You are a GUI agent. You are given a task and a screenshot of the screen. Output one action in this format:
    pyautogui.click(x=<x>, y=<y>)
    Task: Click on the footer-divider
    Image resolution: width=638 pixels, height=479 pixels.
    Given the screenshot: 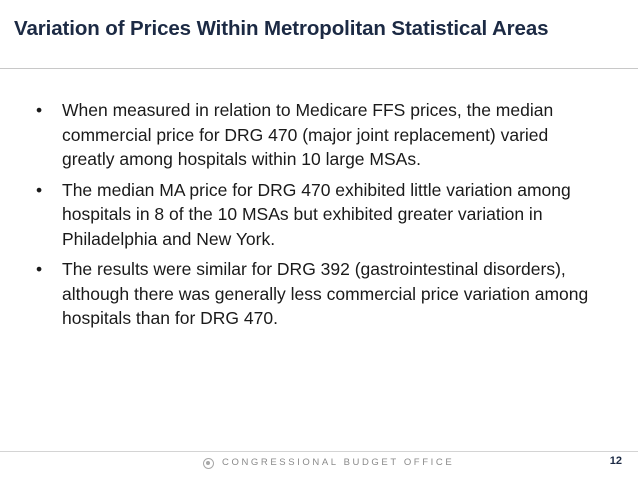 What is the action you would take?
    pyautogui.click(x=319, y=451)
    